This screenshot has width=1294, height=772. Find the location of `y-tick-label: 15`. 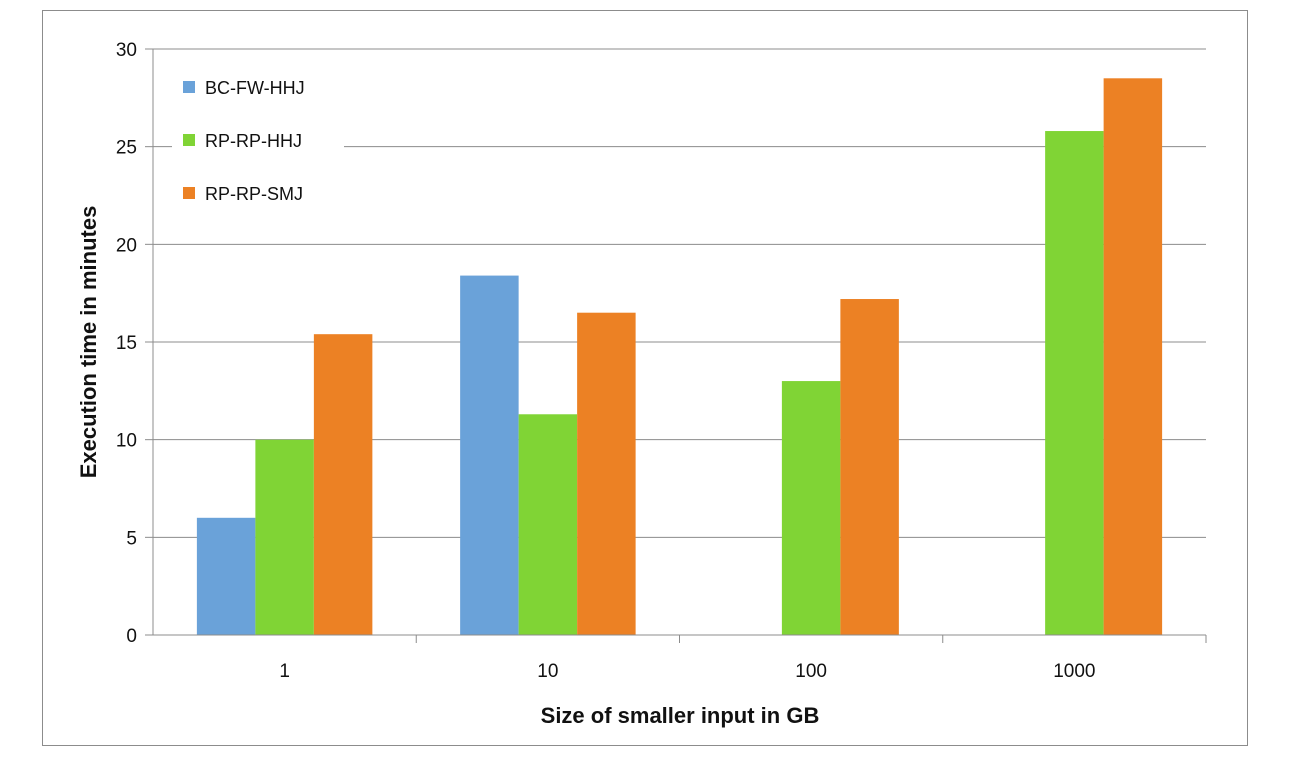

y-tick-label: 15 is located at coordinates (126, 343).